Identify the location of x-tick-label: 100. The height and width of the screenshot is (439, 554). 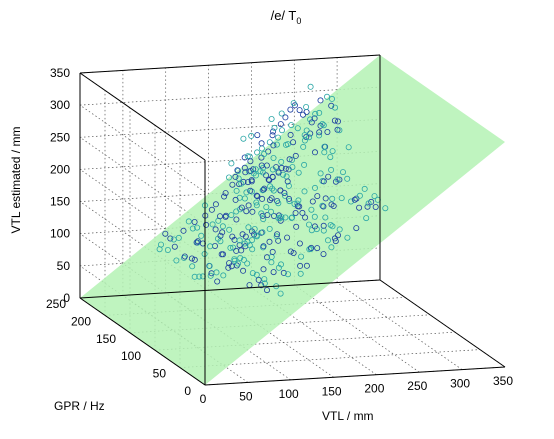
(289, 394).